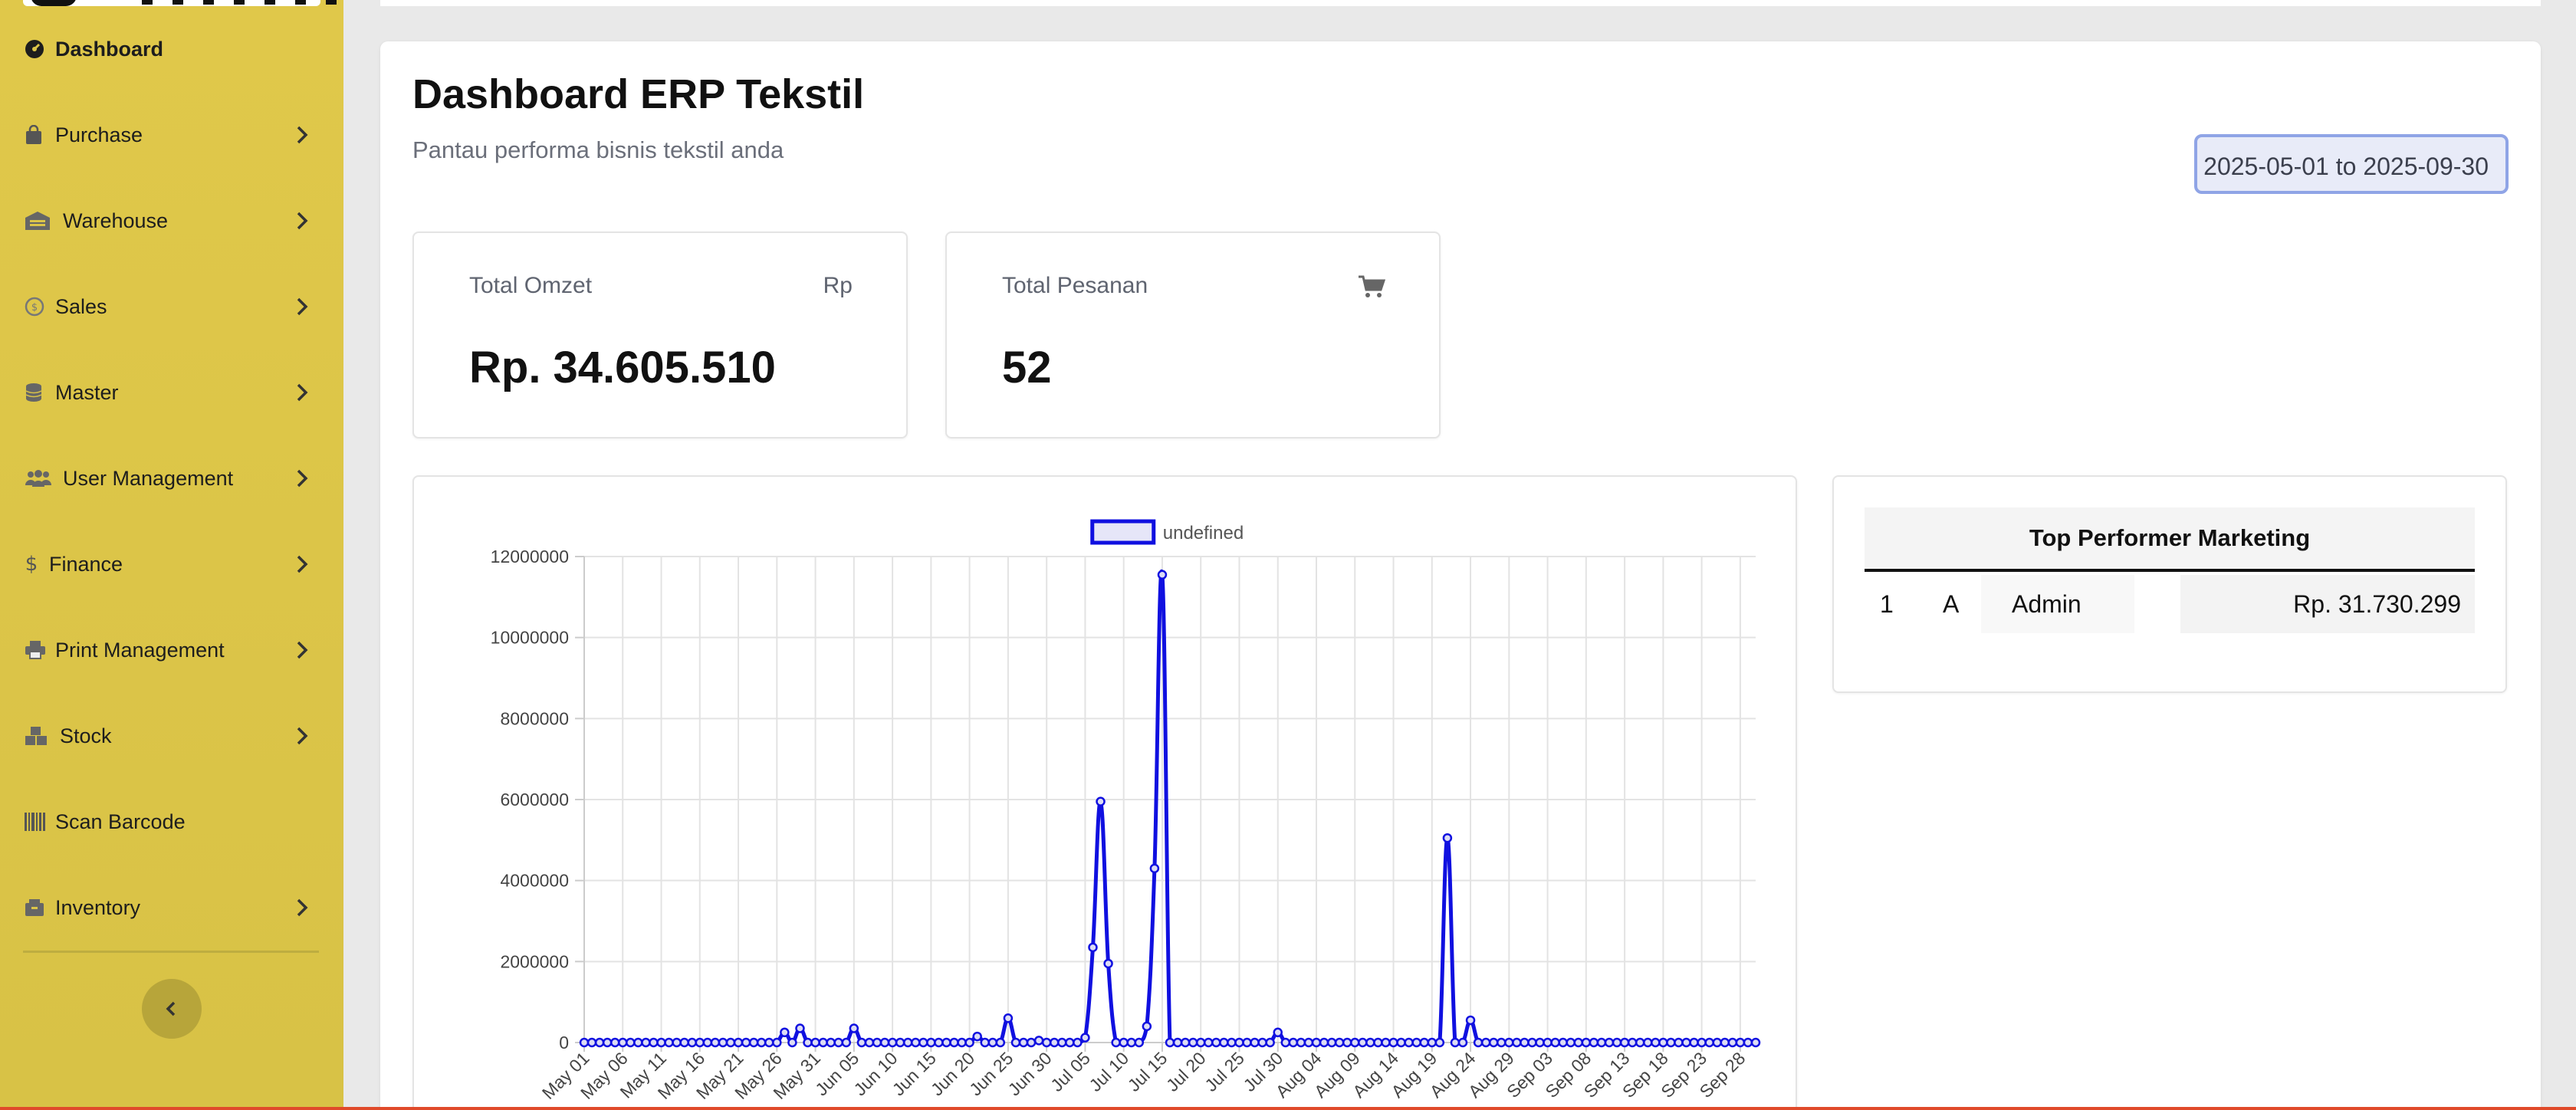  What do you see at coordinates (174, 735) in the screenshot?
I see `sidebar-item-stock: Stock` at bounding box center [174, 735].